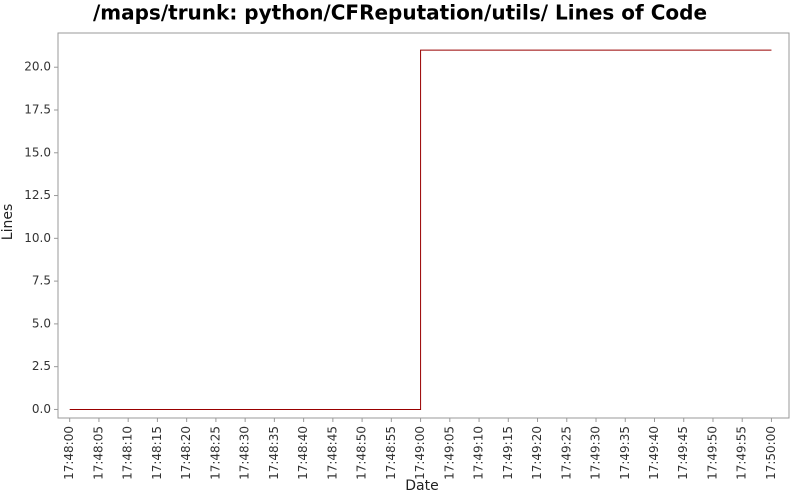 Image resolution: width=800 pixels, height=500 pixels. What do you see at coordinates (41, 281) in the screenshot?
I see `y-tick-label: 7.5` at bounding box center [41, 281].